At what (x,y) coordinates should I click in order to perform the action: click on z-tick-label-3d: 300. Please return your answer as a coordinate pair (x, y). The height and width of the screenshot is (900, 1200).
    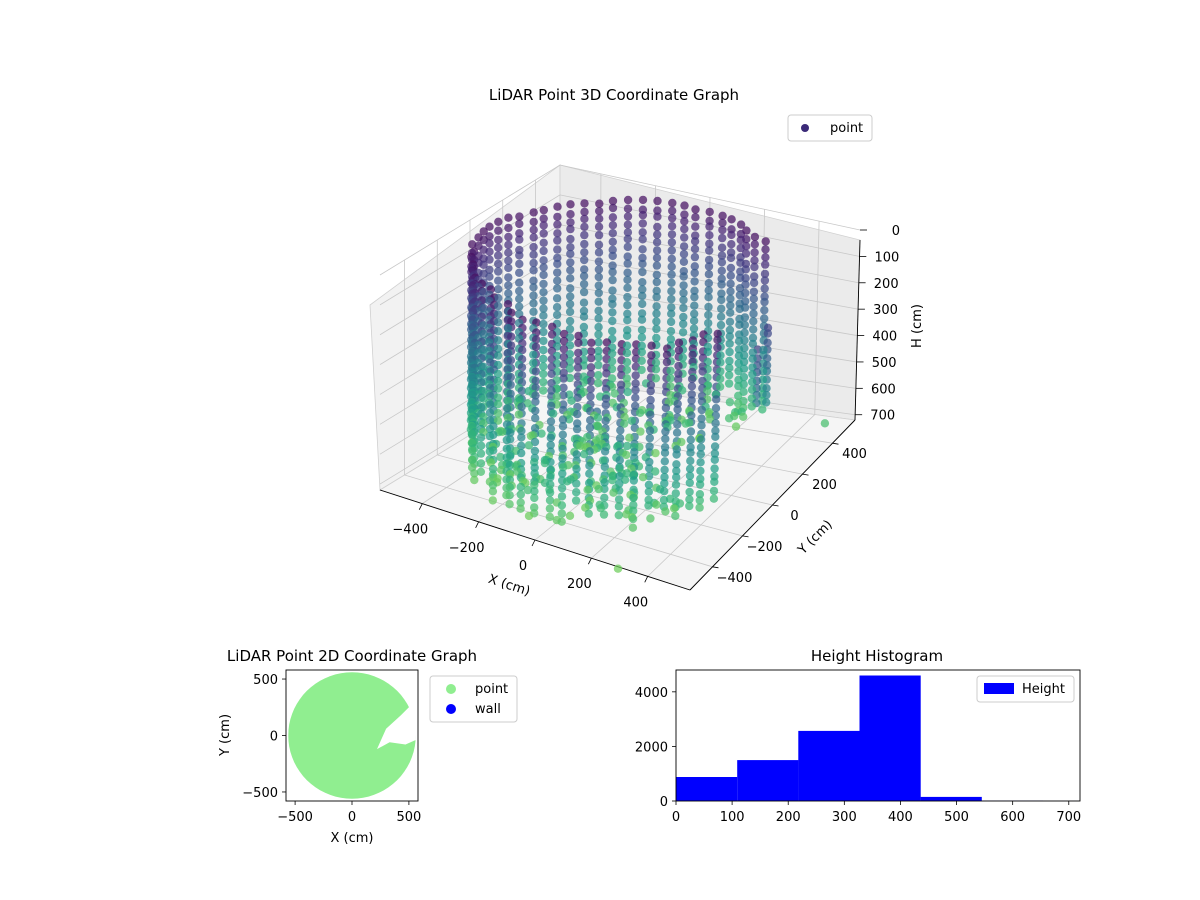
    Looking at the image, I should click on (885, 310).